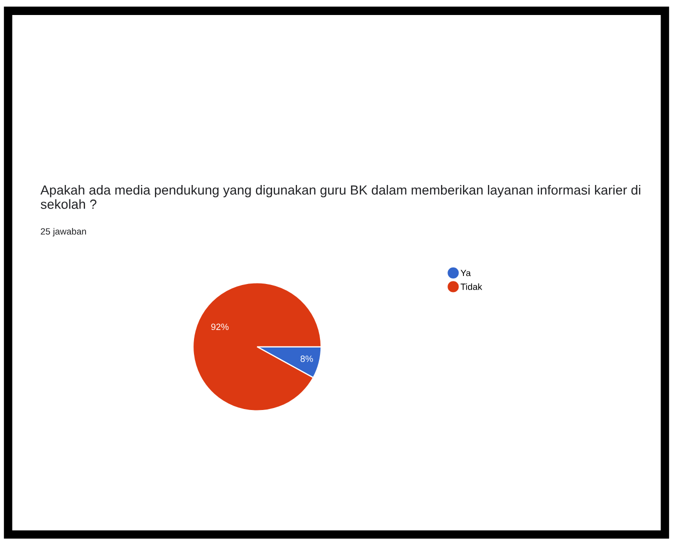 The image size is (673, 541). I want to click on legend-label: Ya, so click(465, 273).